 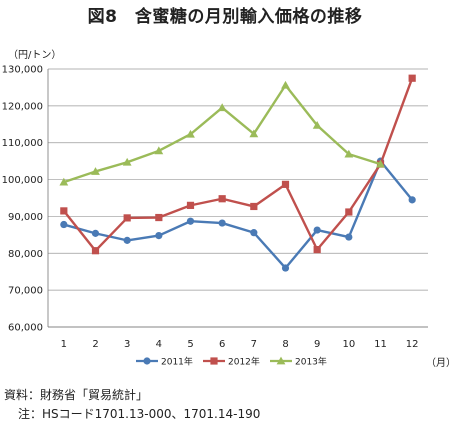 What do you see at coordinates (254, 344) in the screenshot?
I see `x-tick-label: 7` at bounding box center [254, 344].